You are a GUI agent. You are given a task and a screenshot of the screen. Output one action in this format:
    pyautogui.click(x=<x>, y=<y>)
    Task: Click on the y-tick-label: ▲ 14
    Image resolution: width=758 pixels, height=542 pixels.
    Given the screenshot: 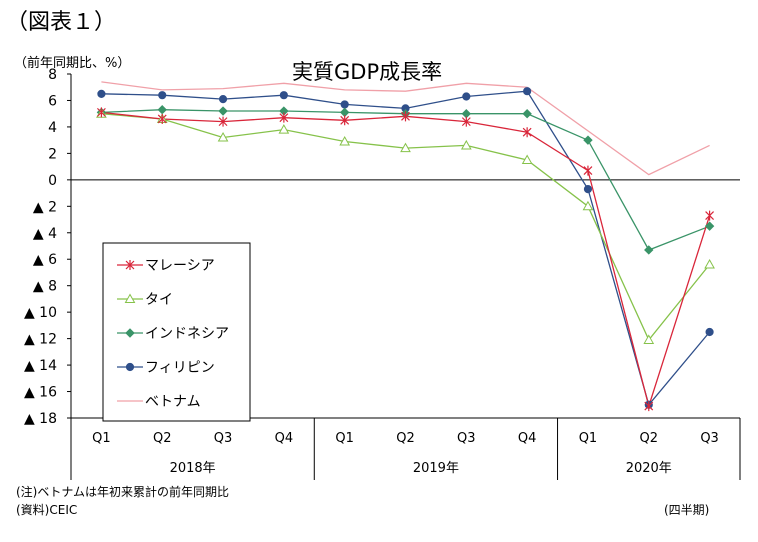 What is the action you would take?
    pyautogui.click(x=40, y=366)
    